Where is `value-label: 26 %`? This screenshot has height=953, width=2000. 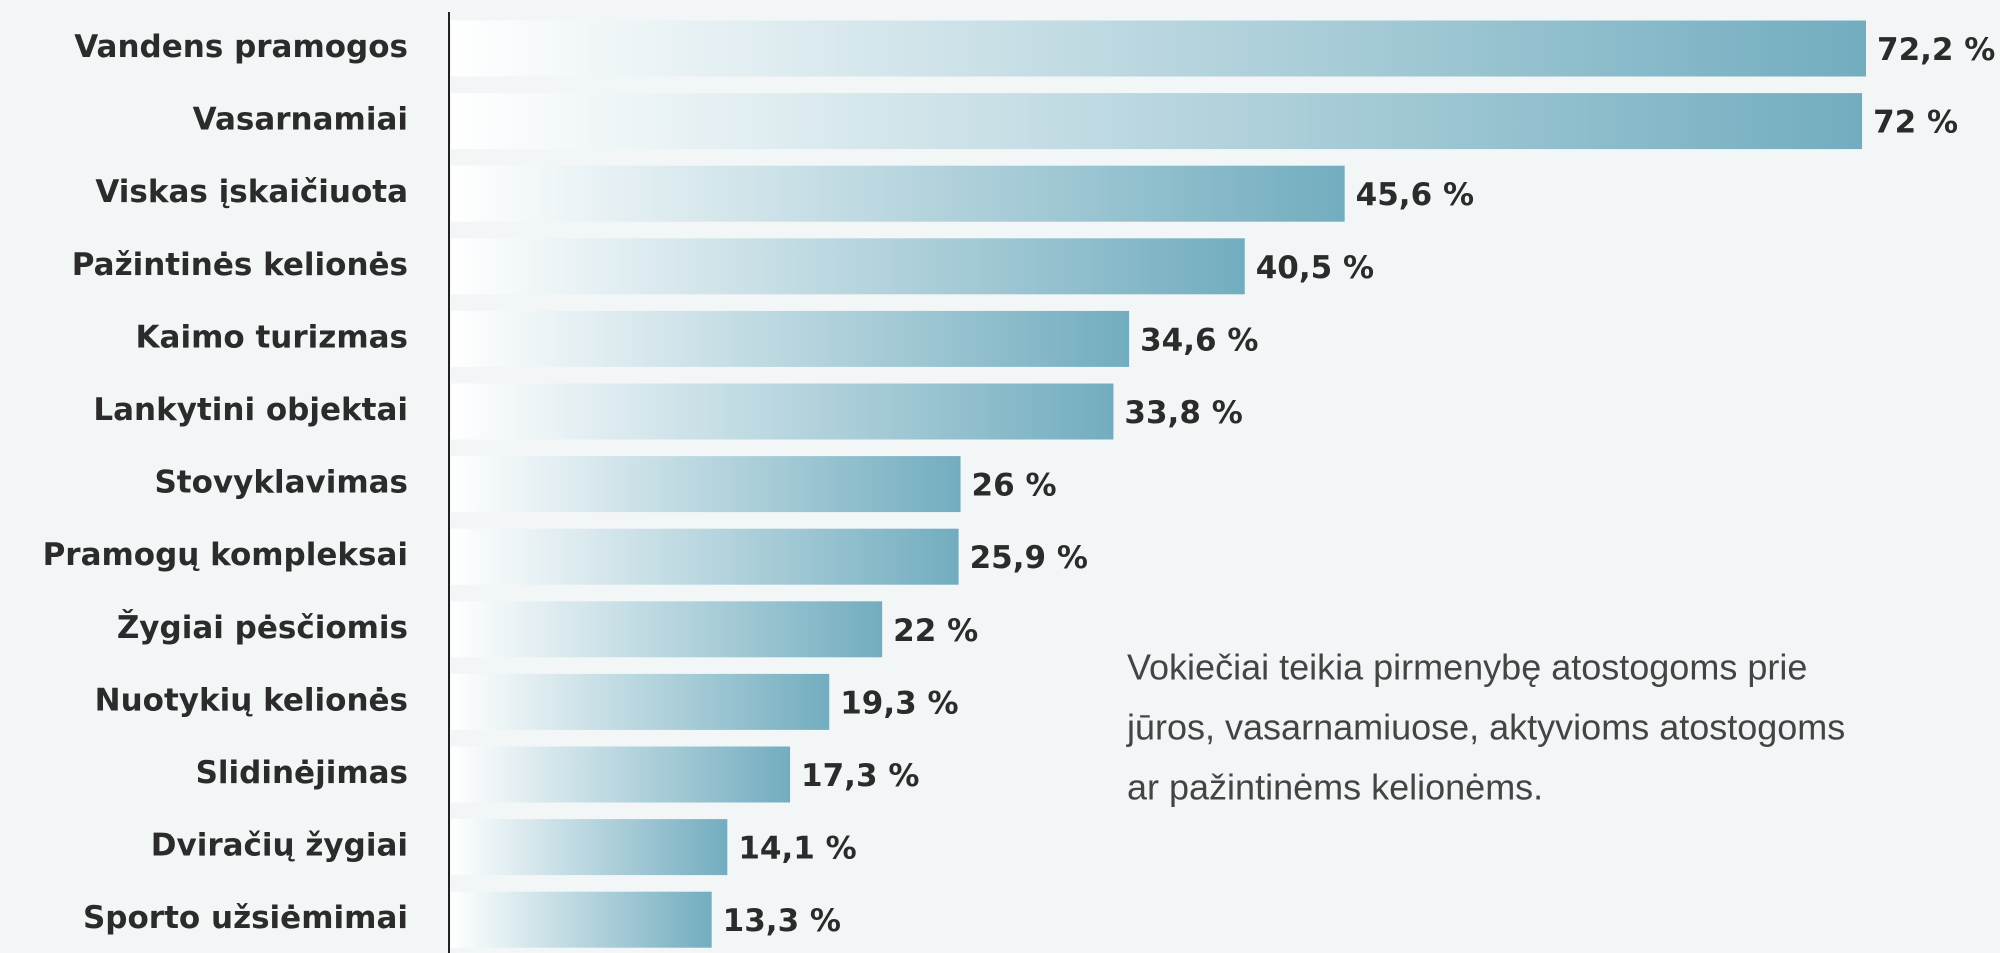 value-label: 26 % is located at coordinates (1014, 486).